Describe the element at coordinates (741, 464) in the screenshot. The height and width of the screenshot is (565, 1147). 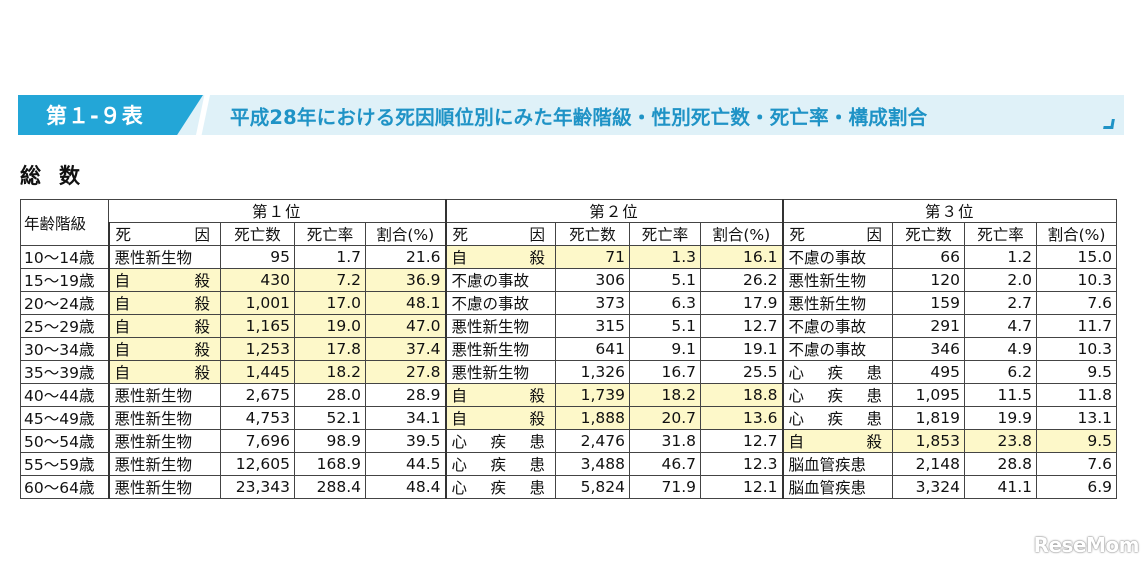
I see `share-cell: 12.3` at that location.